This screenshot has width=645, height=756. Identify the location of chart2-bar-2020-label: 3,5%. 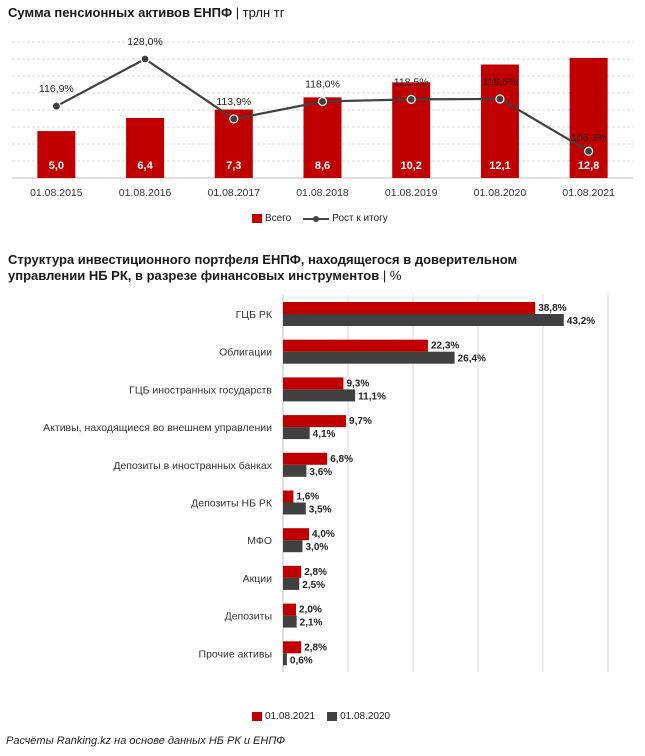
(320, 510).